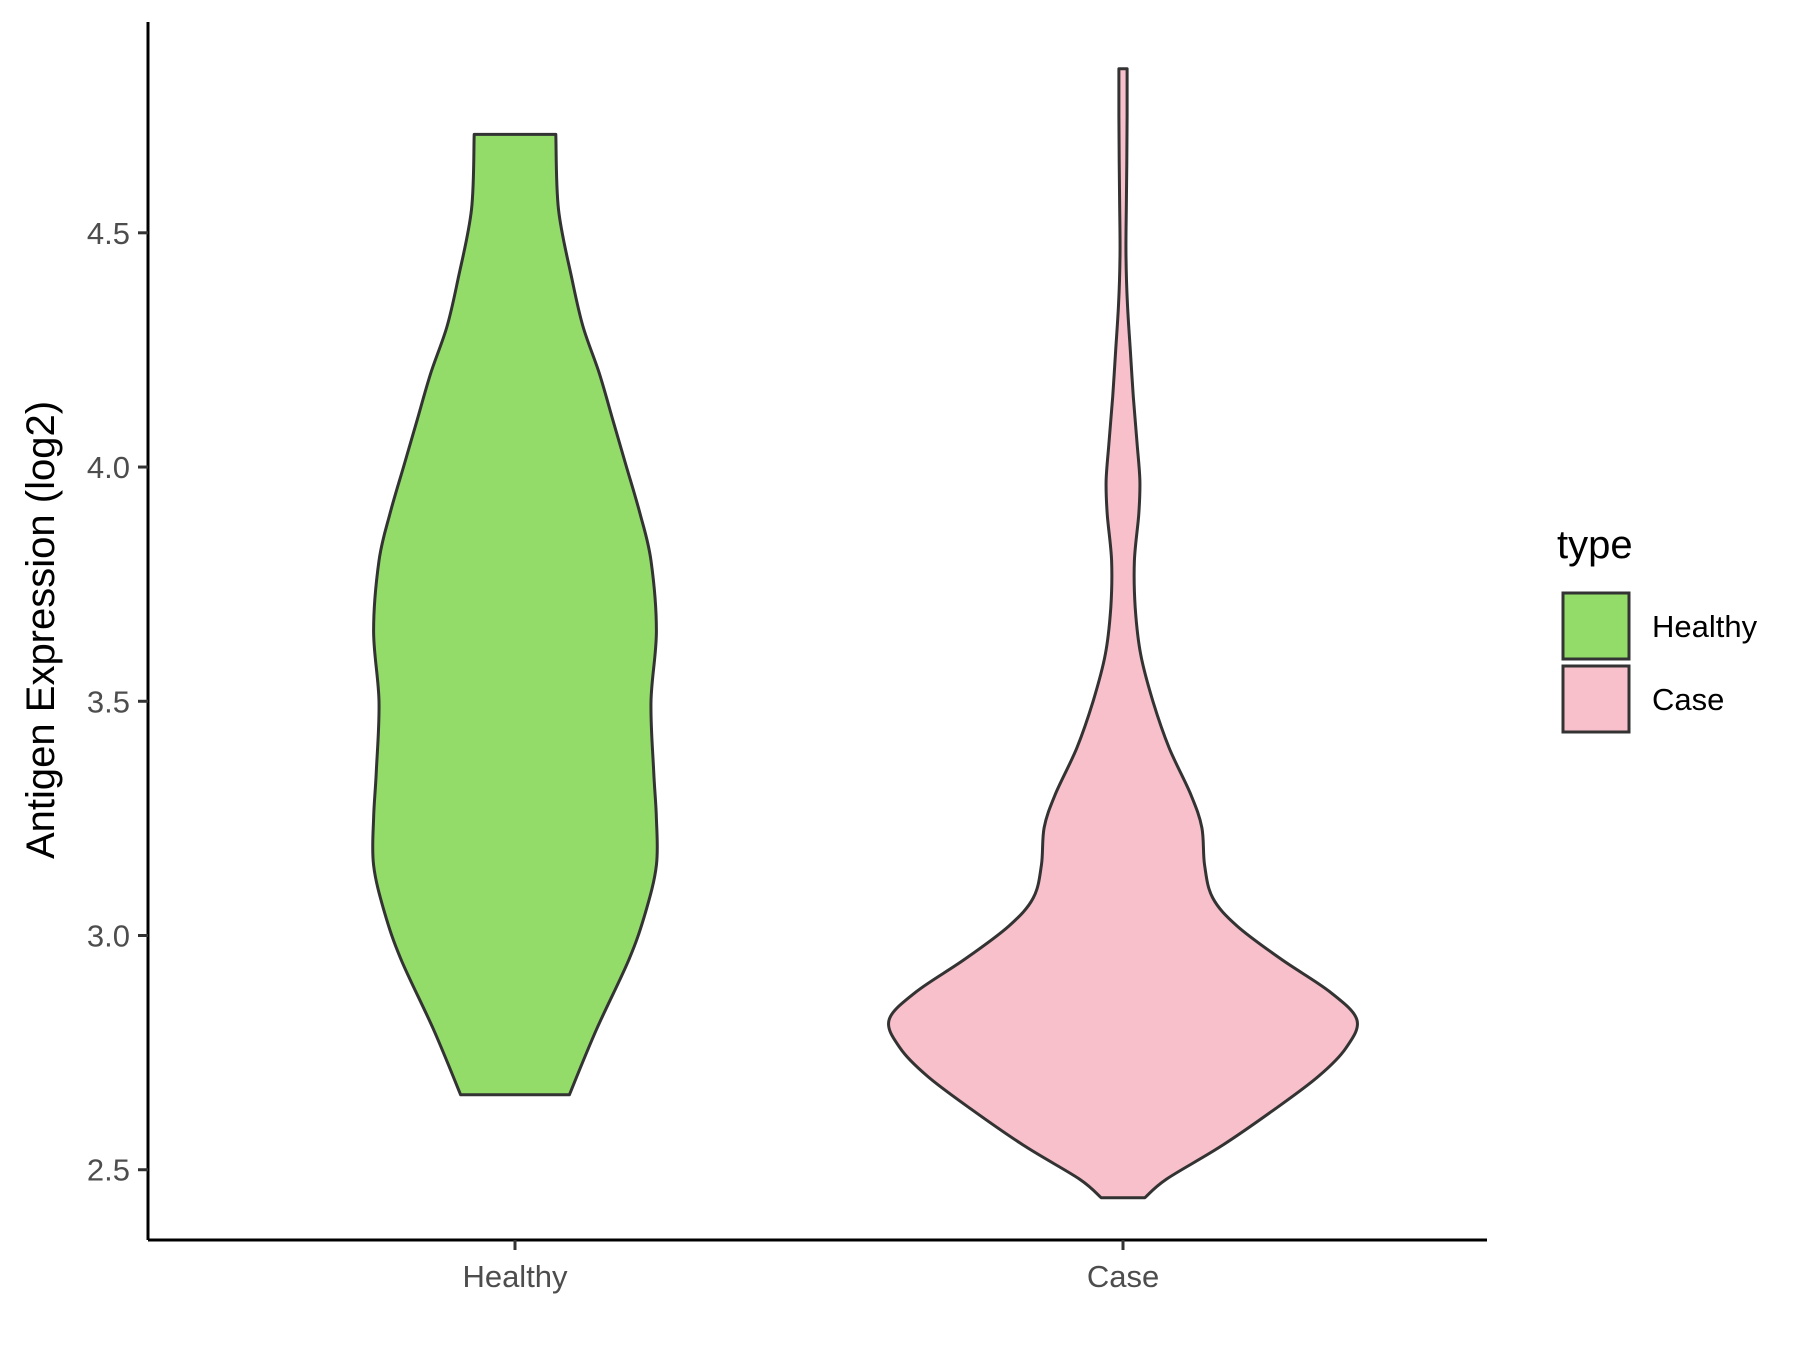 The height and width of the screenshot is (1350, 1800). Describe the element at coordinates (108, 701) in the screenshot. I see `y-tick-label: 3.5` at that location.